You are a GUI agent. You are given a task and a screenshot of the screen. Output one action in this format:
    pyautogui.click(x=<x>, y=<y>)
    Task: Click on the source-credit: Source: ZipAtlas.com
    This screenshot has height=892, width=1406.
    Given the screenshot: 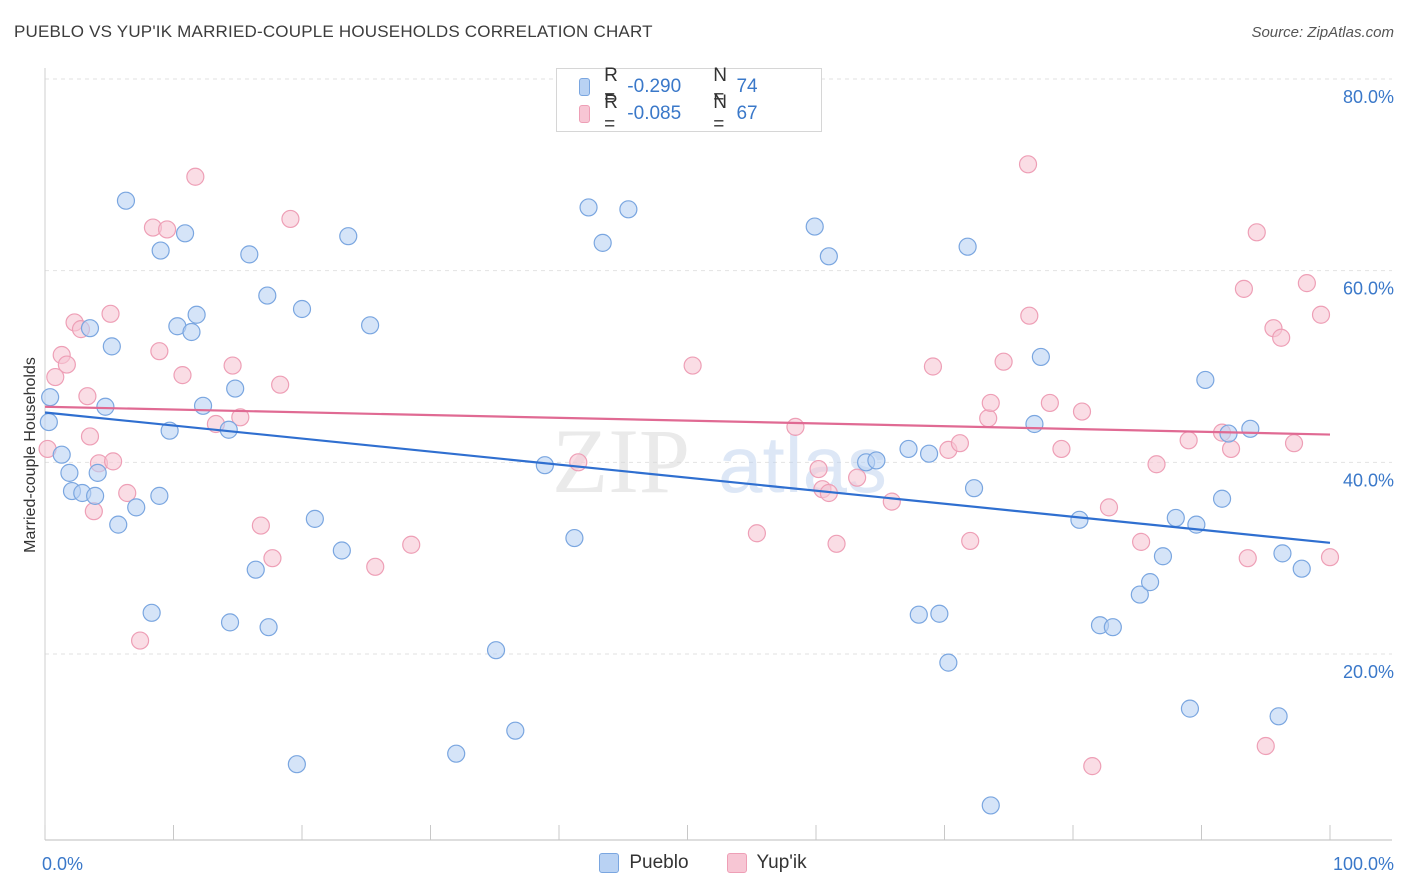 What is the action you would take?
    pyautogui.click(x=1322, y=32)
    